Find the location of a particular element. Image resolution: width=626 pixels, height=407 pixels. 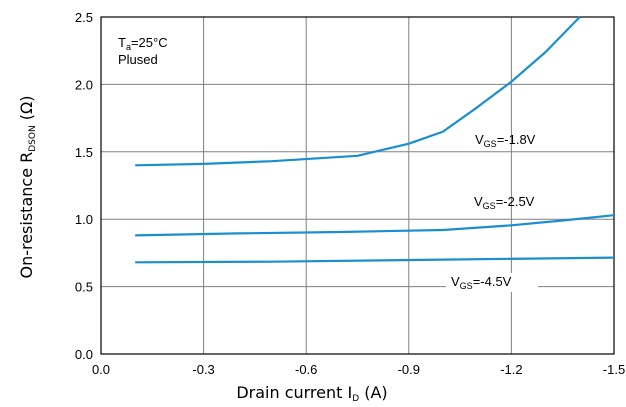

x-axis-title: Drain current ID (A) is located at coordinates (311, 393).